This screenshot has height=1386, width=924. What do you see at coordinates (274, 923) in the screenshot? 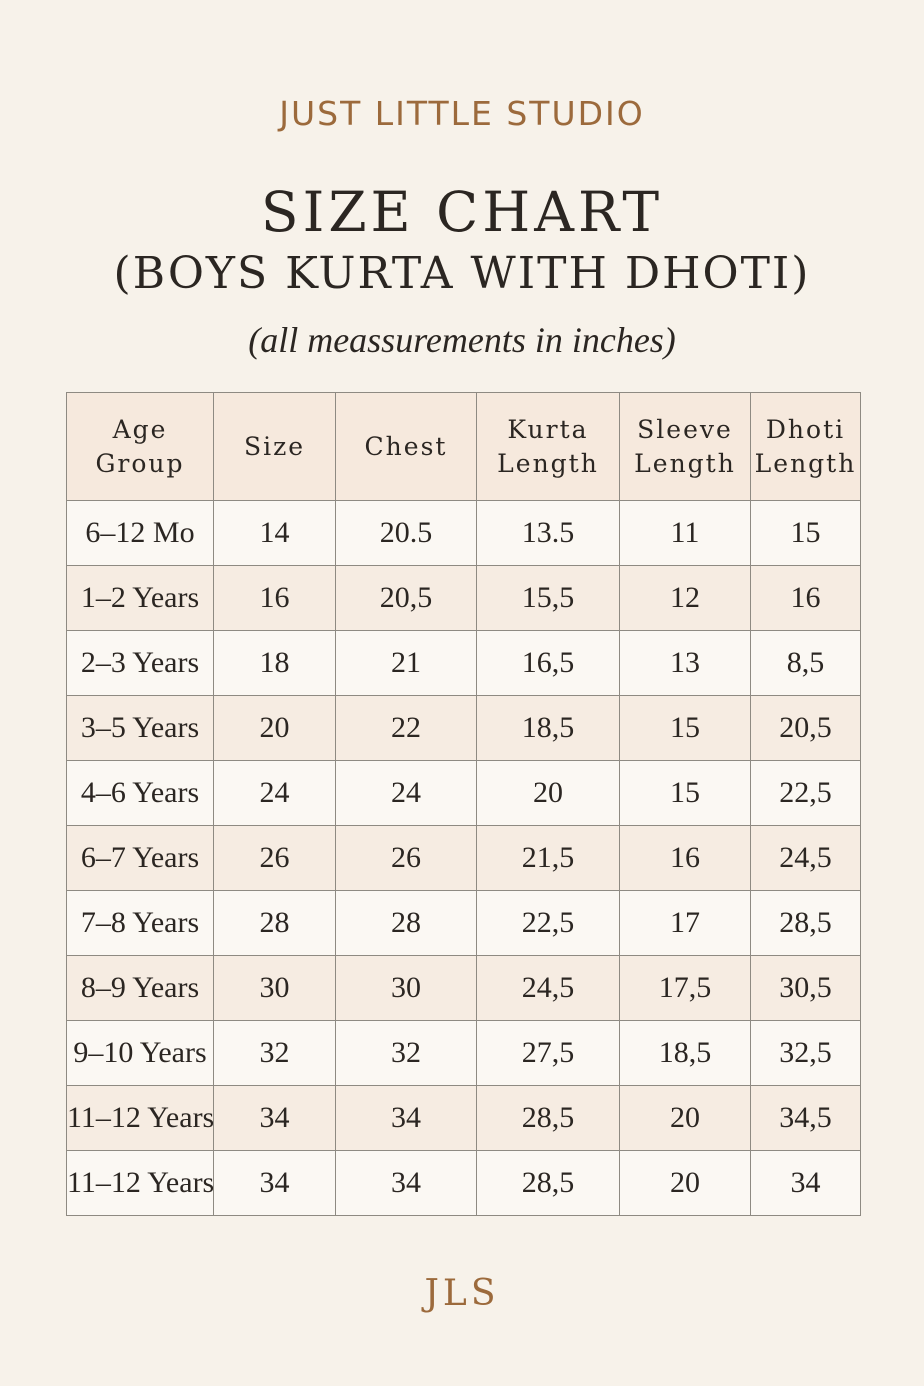
I see `cell-size: 28` at bounding box center [274, 923].